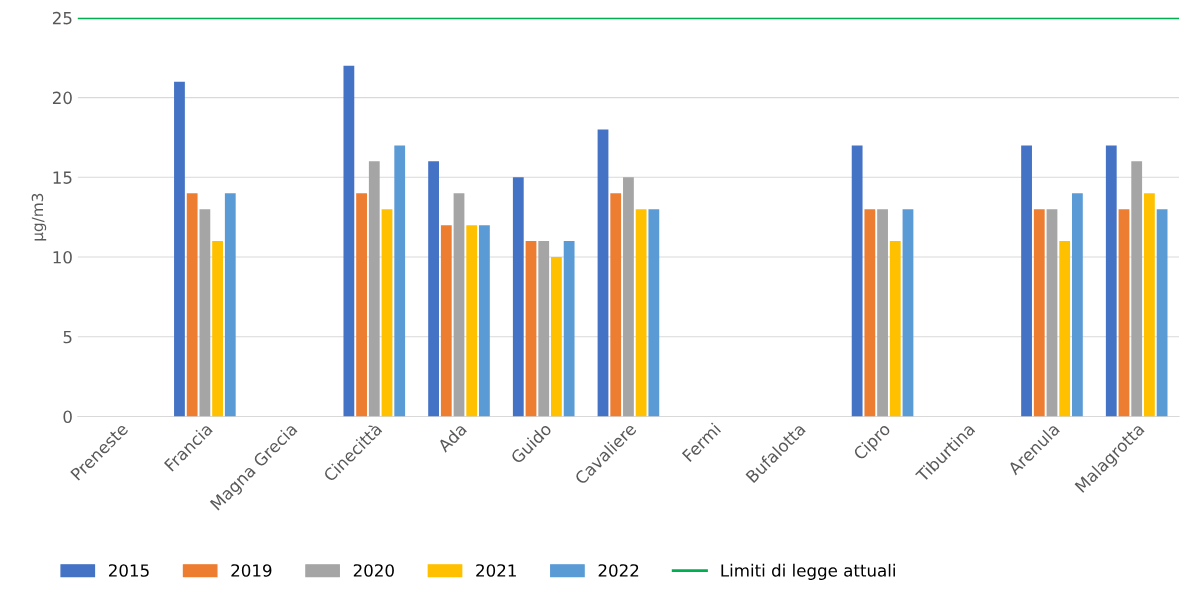 Image resolution: width=1197 pixels, height=595 pixels. I want to click on legend-label: 2021, so click(496, 570).